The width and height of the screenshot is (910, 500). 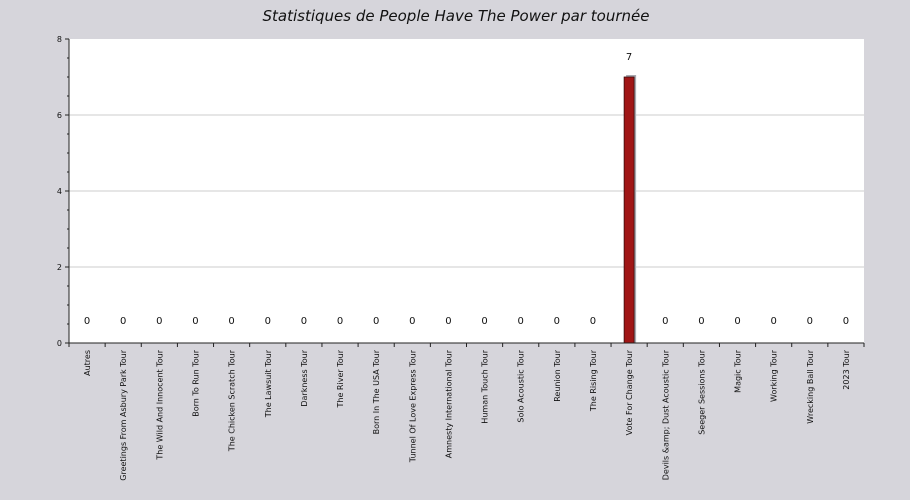 What do you see at coordinates (557, 375) in the screenshot?
I see `x-category-label: Reunion Tour` at bounding box center [557, 375].